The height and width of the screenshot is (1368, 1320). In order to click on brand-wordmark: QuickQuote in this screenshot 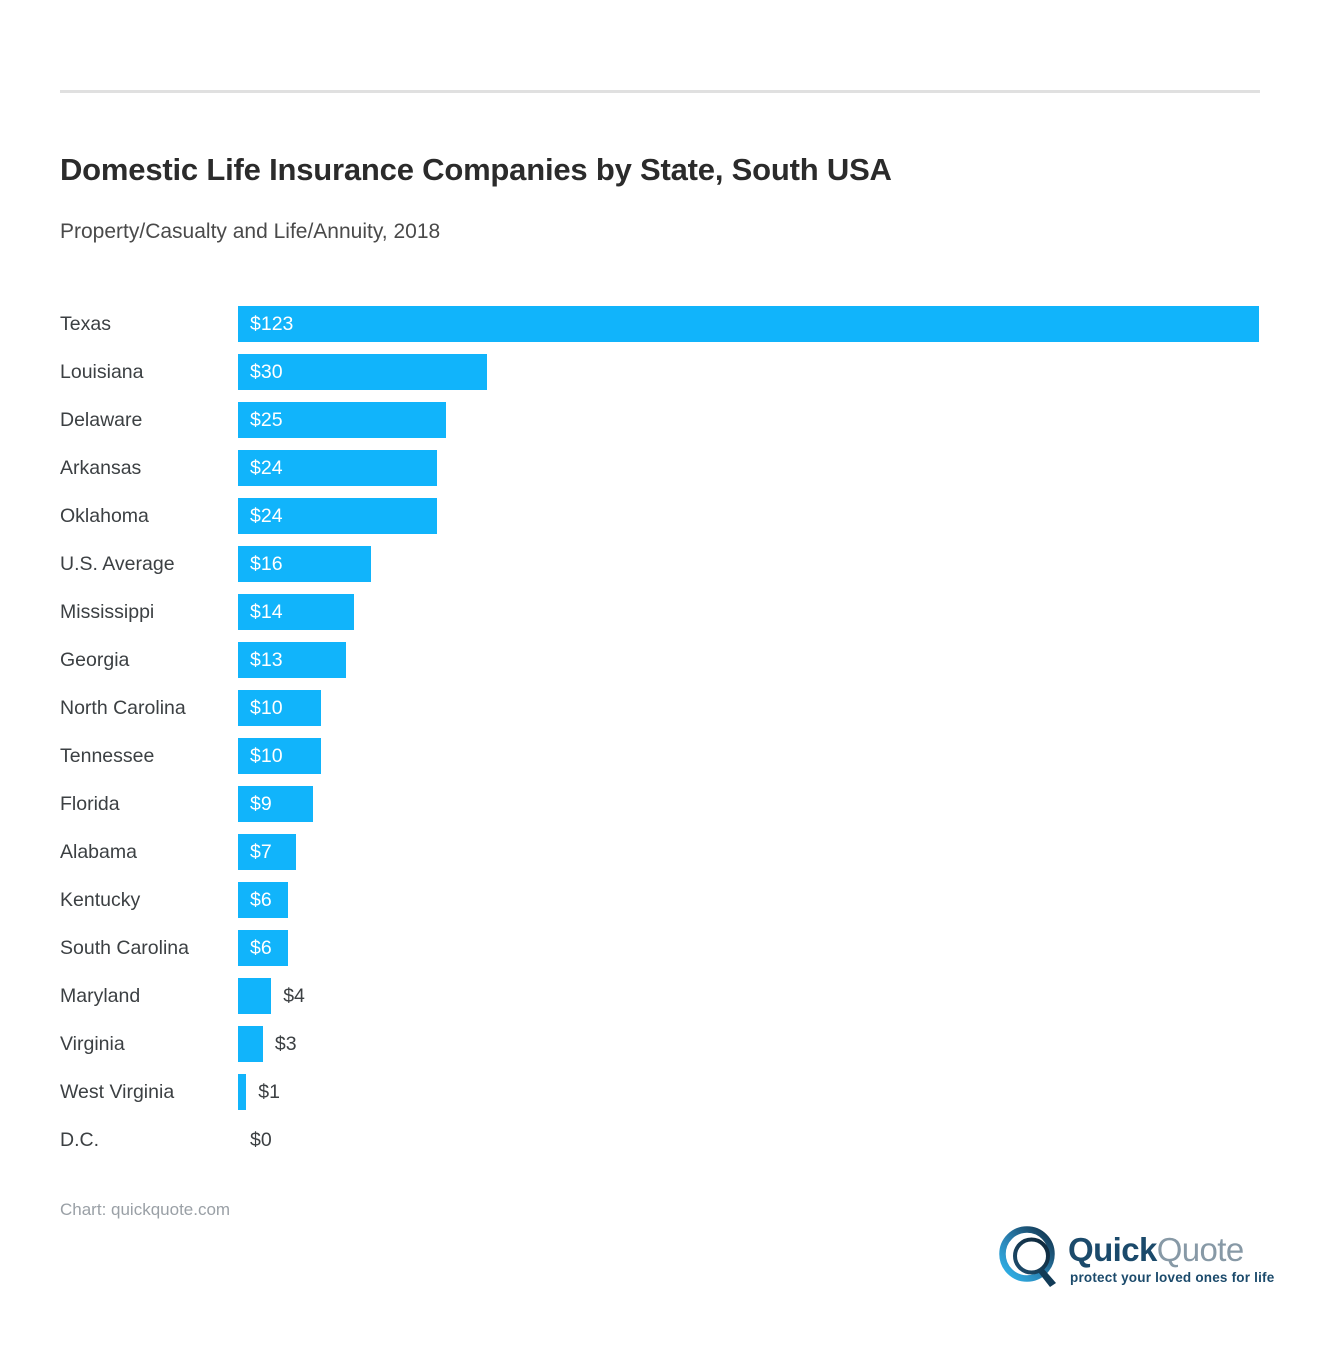, I will do `click(1156, 1250)`.